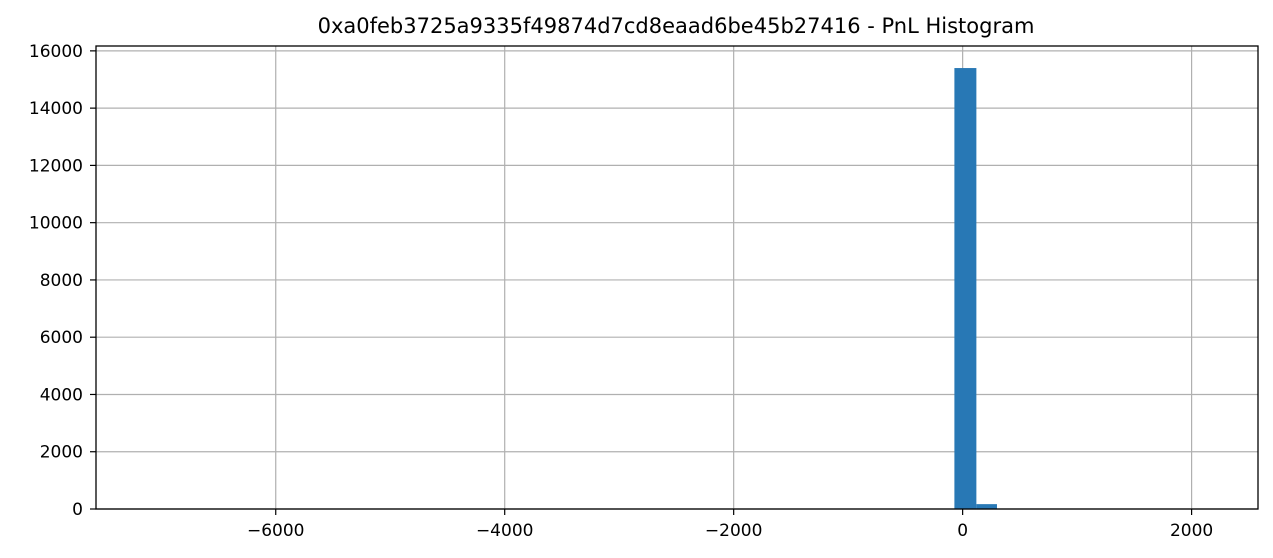 This screenshot has width=1273, height=558. I want to click on x-tick-label-4: 2000, so click(1191, 531).